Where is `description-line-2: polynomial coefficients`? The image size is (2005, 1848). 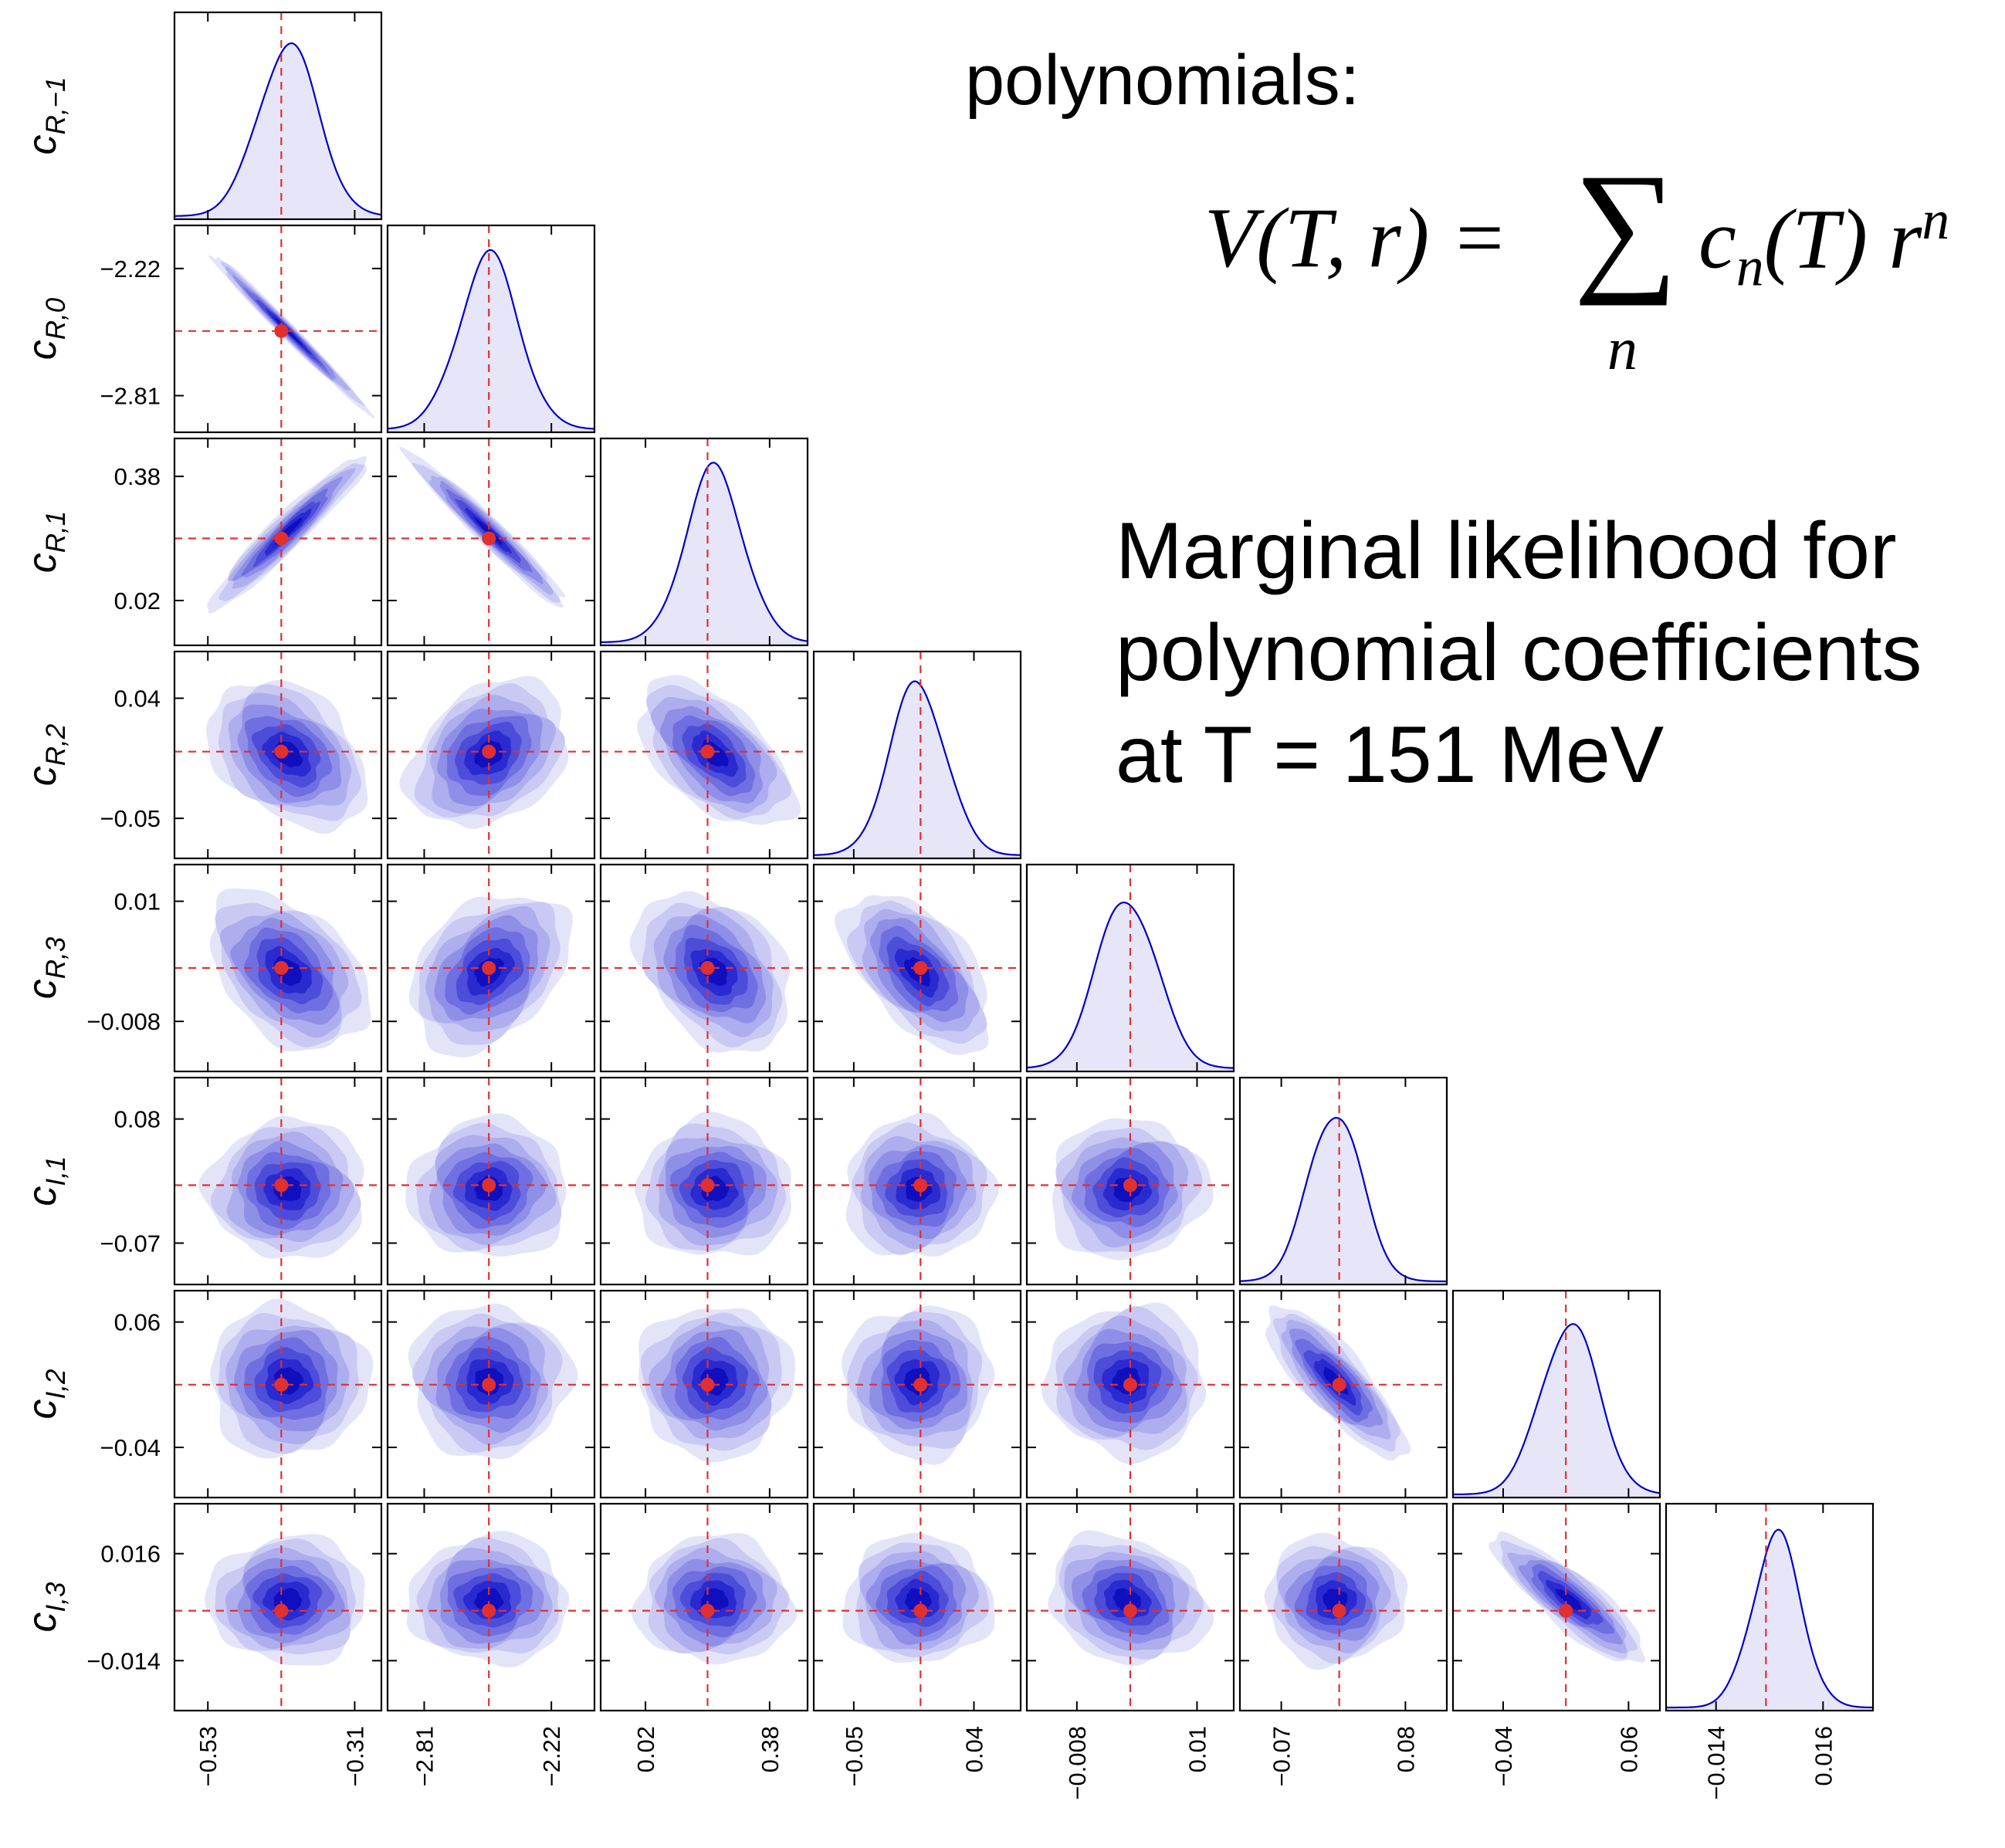
description-line-2: polynomial coefficients is located at coordinates (1519, 653).